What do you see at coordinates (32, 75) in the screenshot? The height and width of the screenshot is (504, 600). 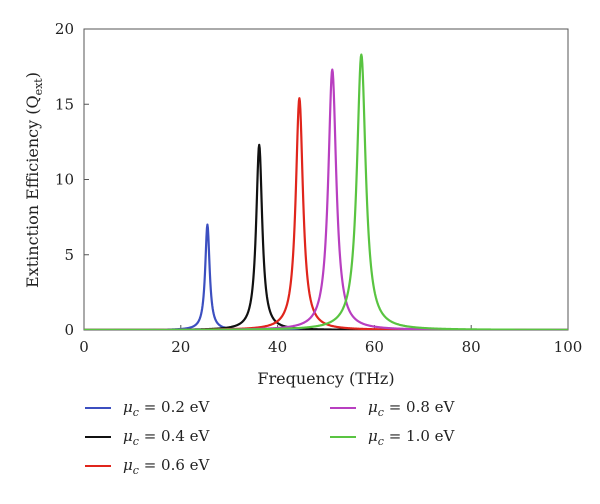 I see `y-axis-title-close: )` at bounding box center [32, 75].